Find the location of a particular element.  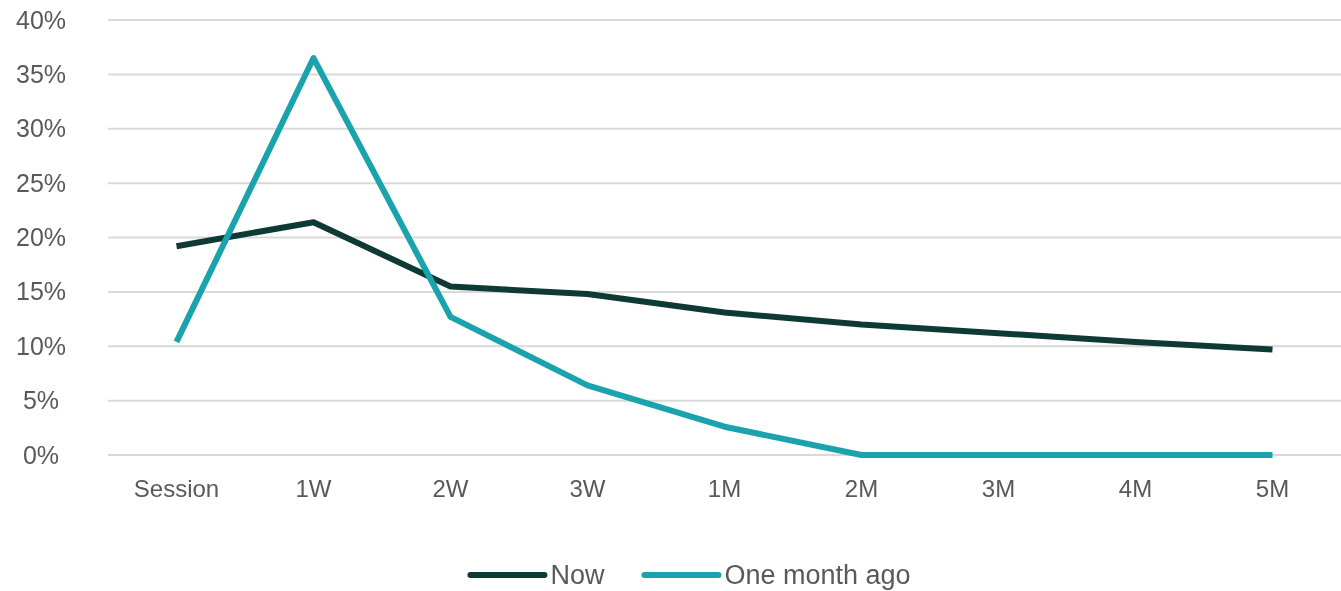

x-tick-label: 1W is located at coordinates (313, 489).